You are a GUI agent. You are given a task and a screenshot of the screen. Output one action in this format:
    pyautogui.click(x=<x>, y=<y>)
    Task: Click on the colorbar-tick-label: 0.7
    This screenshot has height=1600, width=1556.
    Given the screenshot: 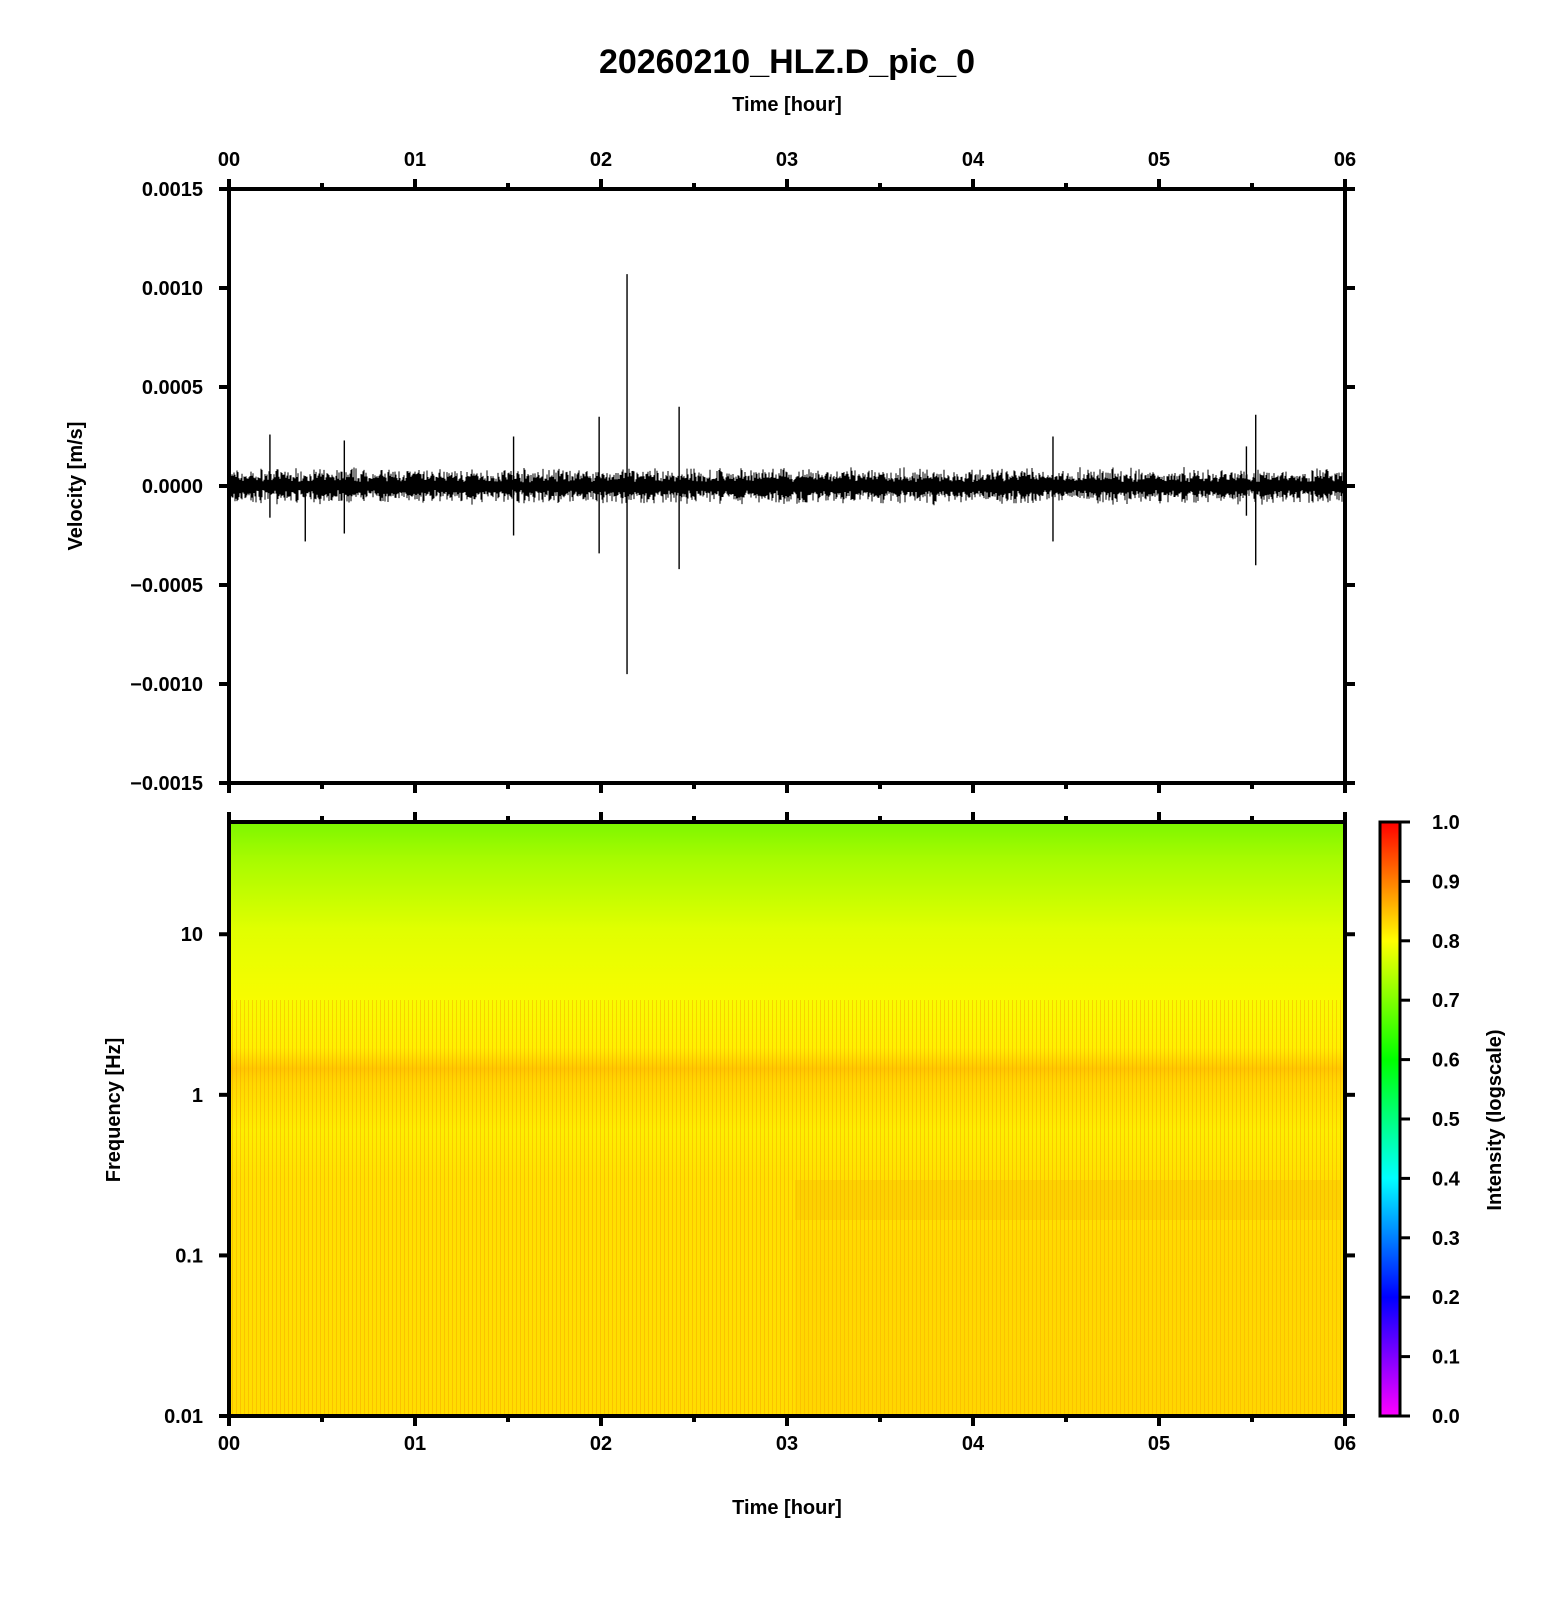 What is the action you would take?
    pyautogui.click(x=1446, y=1001)
    